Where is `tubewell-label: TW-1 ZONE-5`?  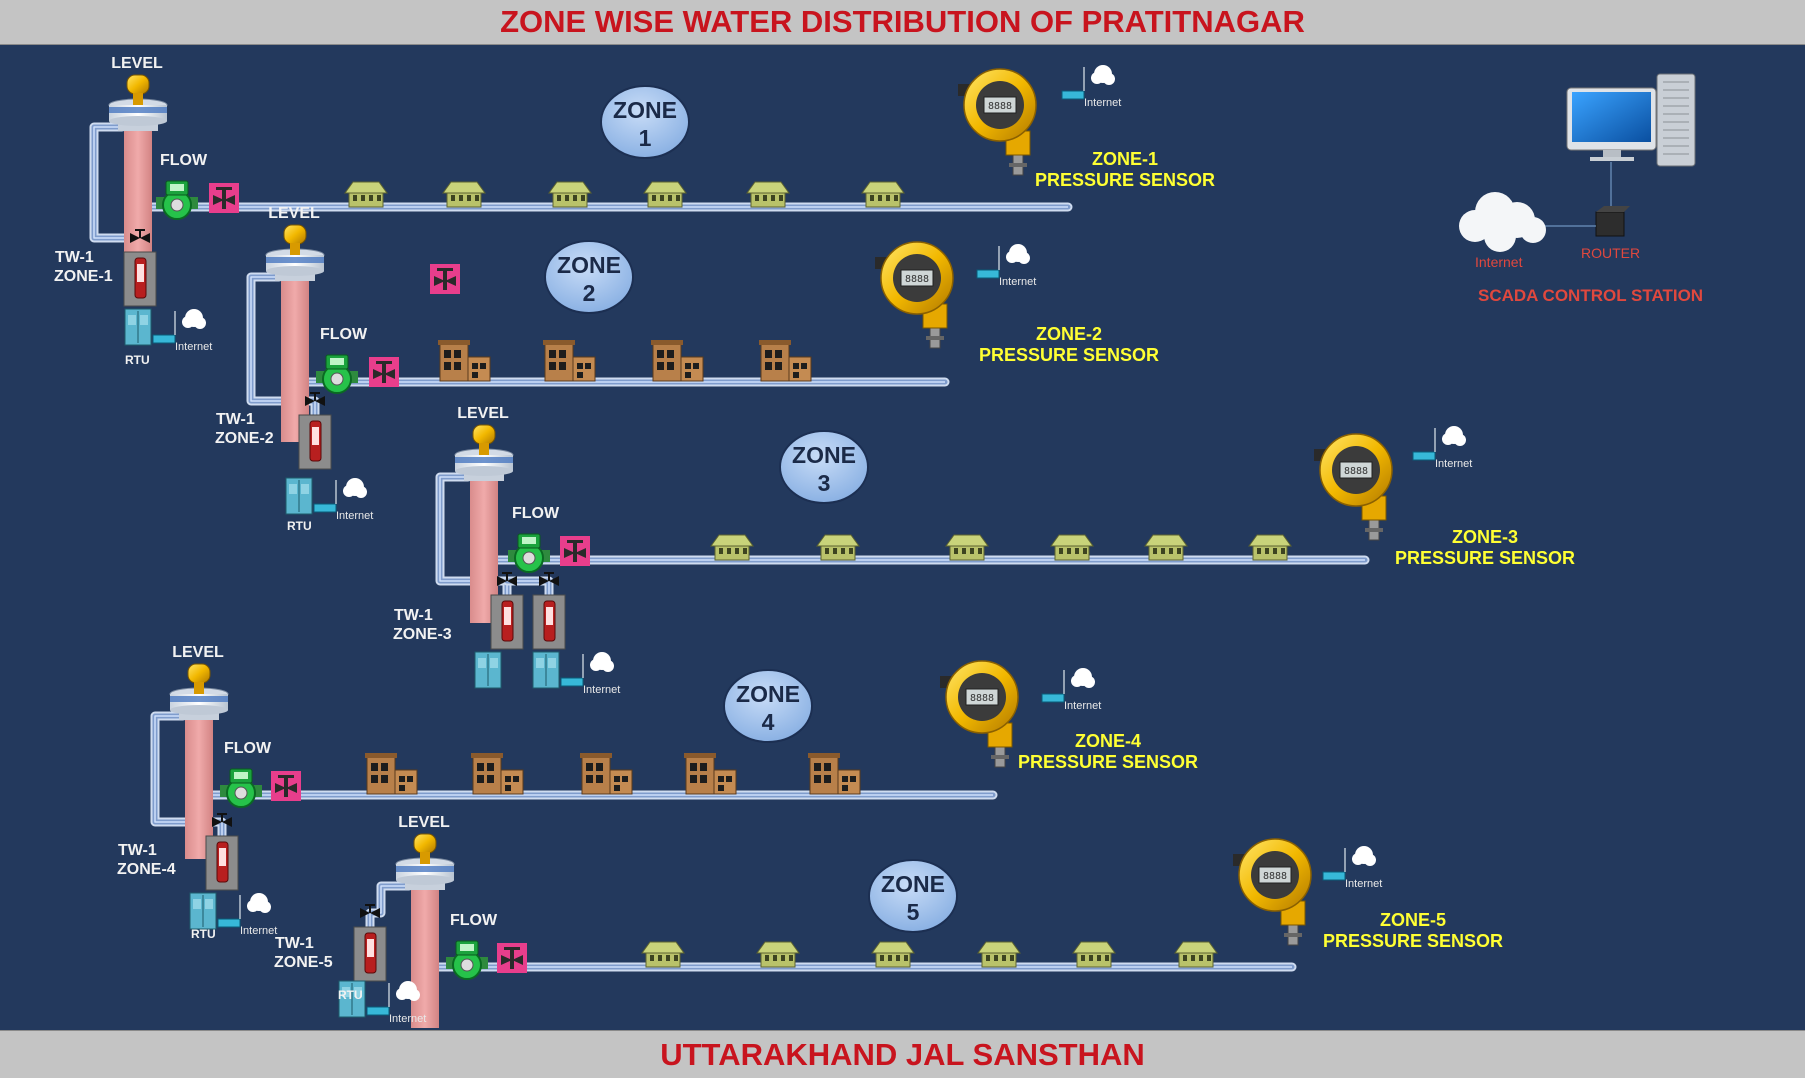 tubewell-label: TW-1 ZONE-5 is located at coordinates (303, 953).